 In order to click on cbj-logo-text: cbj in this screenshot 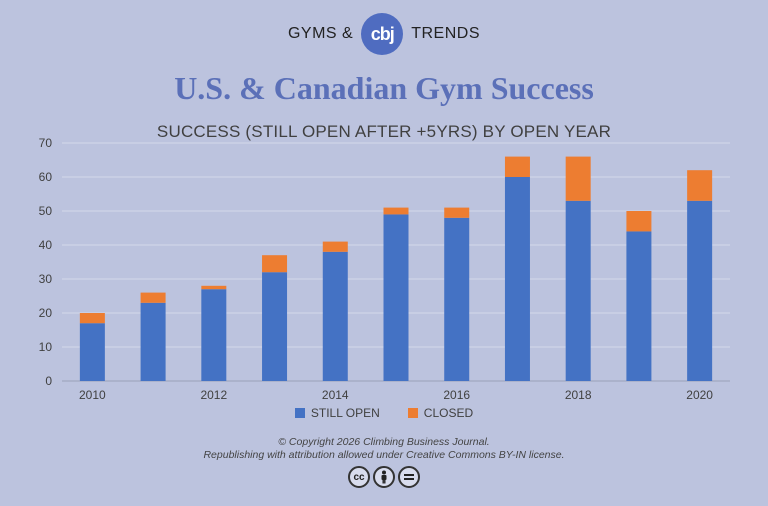, I will do `click(382, 33)`.